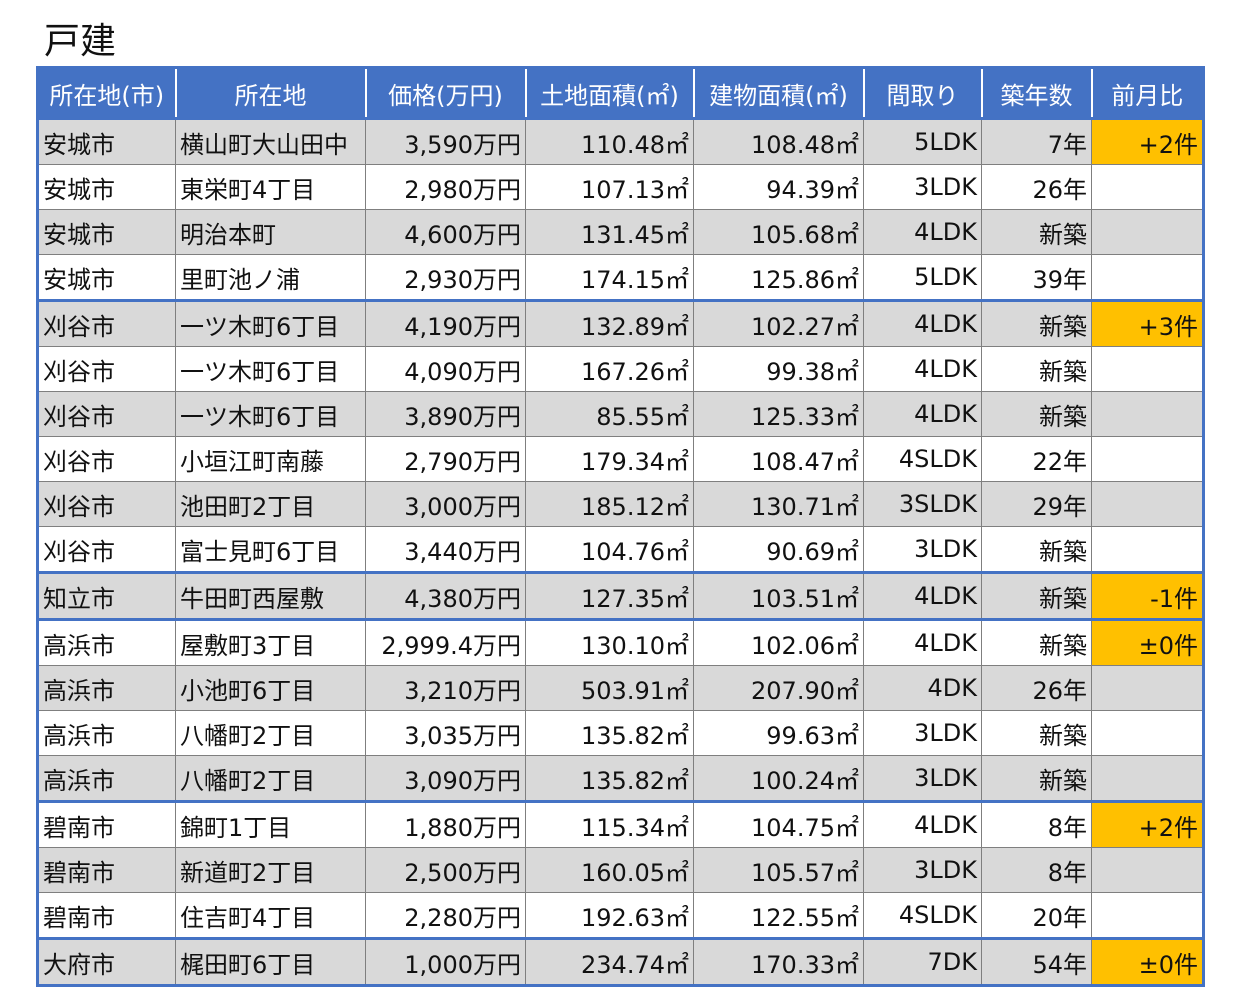  I want to click on cell-building-area: 105.68㎡, so click(778, 232).